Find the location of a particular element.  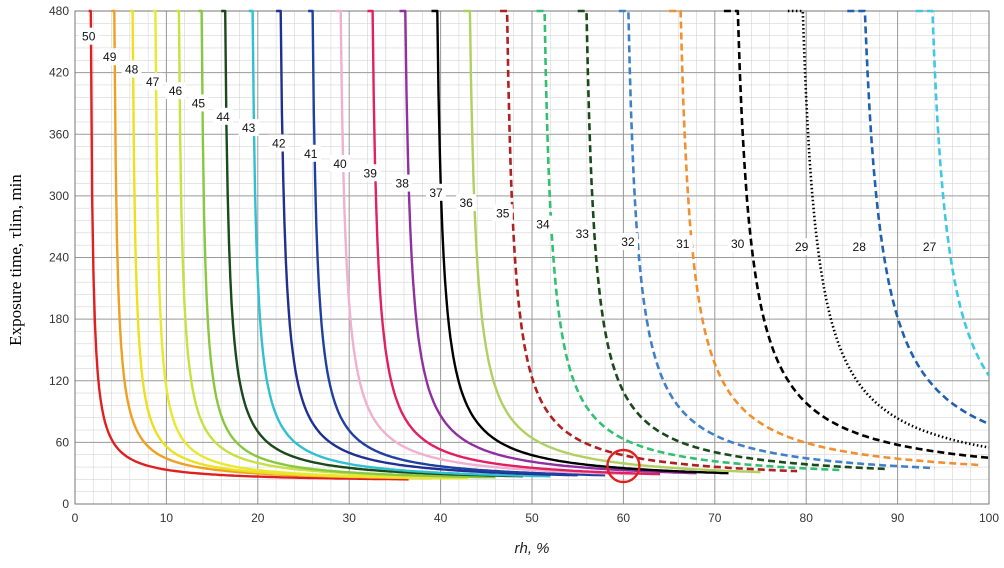

curve-label-36: 36 is located at coordinates (467, 203).